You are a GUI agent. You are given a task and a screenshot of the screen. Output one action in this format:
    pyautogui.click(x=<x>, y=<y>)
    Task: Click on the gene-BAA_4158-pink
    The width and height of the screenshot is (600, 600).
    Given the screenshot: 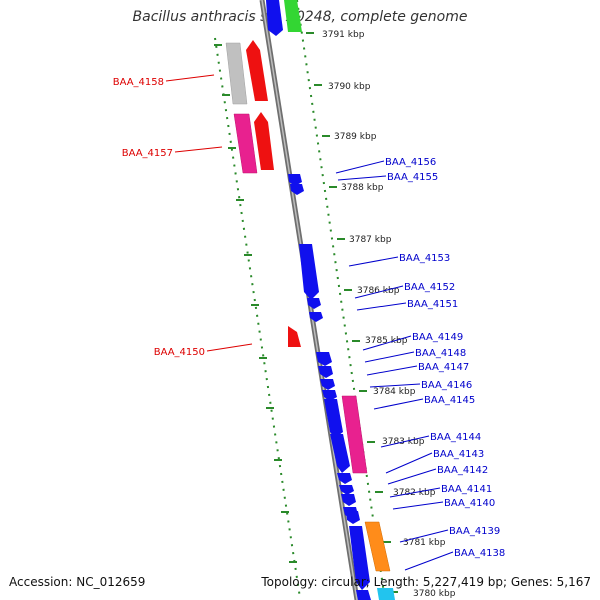 What is the action you would take?
    pyautogui.click(x=245, y=143)
    